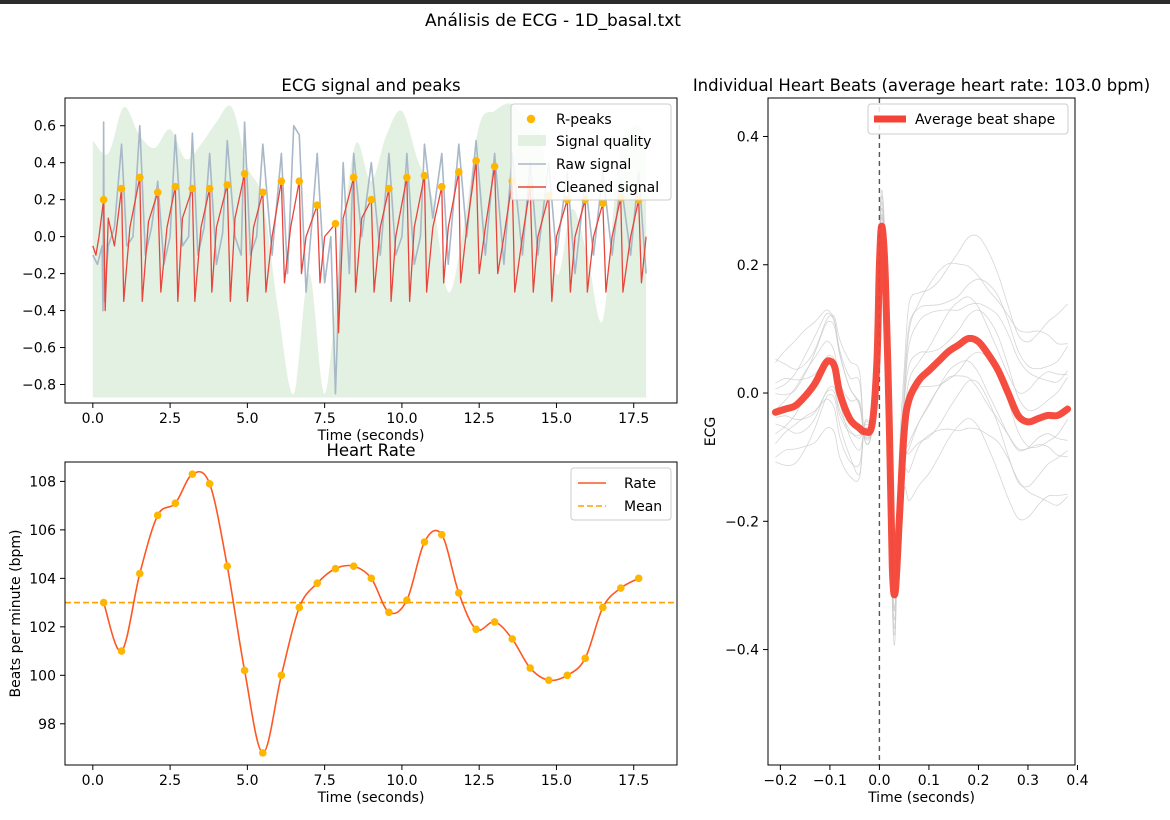 The height and width of the screenshot is (820, 1170). What do you see at coordinates (742, 522) in the screenshot?
I see `y-tick-label: −0.2` at bounding box center [742, 522].